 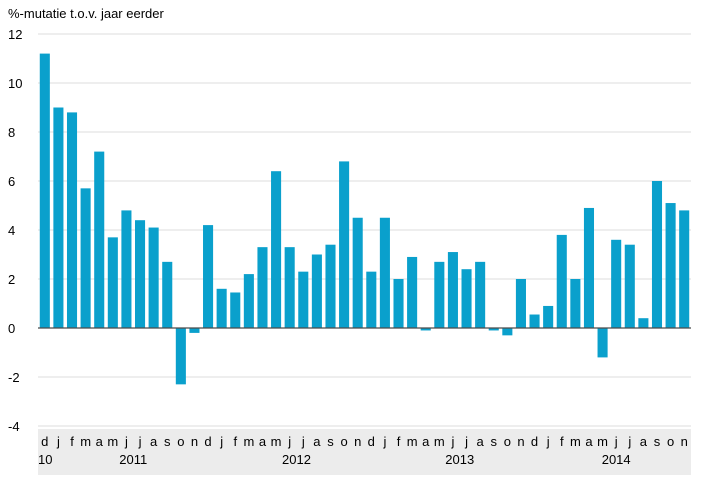 I want to click on x-year-label: 2011, so click(x=133, y=459).